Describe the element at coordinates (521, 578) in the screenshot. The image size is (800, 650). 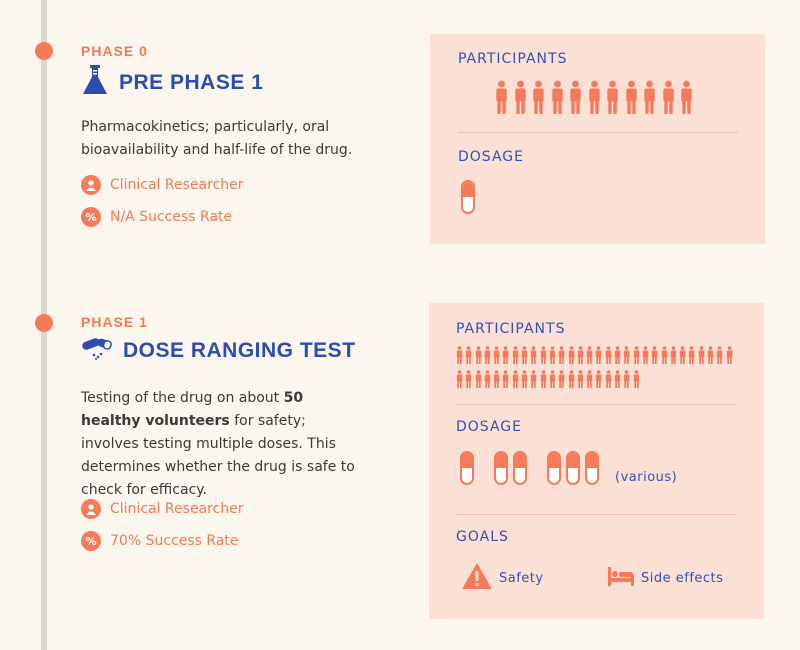
I see `goal-label: Safety` at that location.